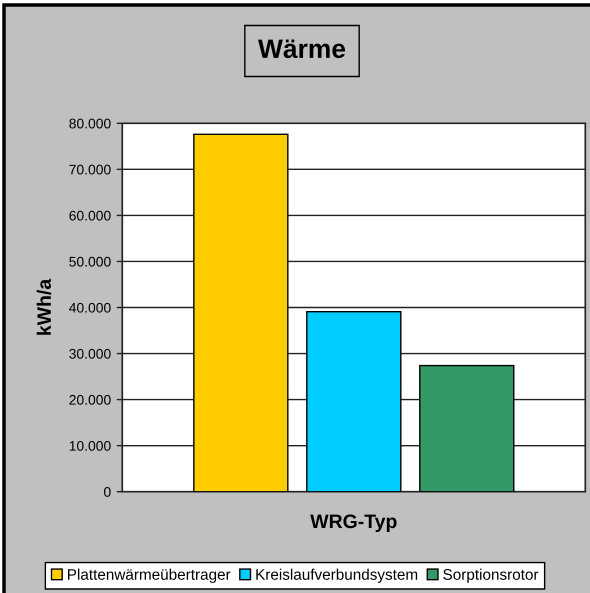 This screenshot has height=593, width=590. I want to click on y-tick-label: 50.000, so click(90, 261).